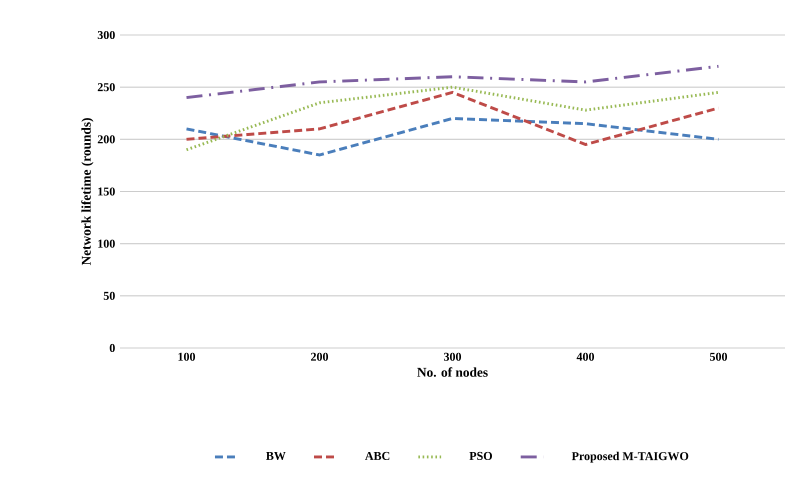 This screenshot has width=800, height=485. What do you see at coordinates (106, 87) in the screenshot?
I see `y-tick-label: 250` at bounding box center [106, 87].